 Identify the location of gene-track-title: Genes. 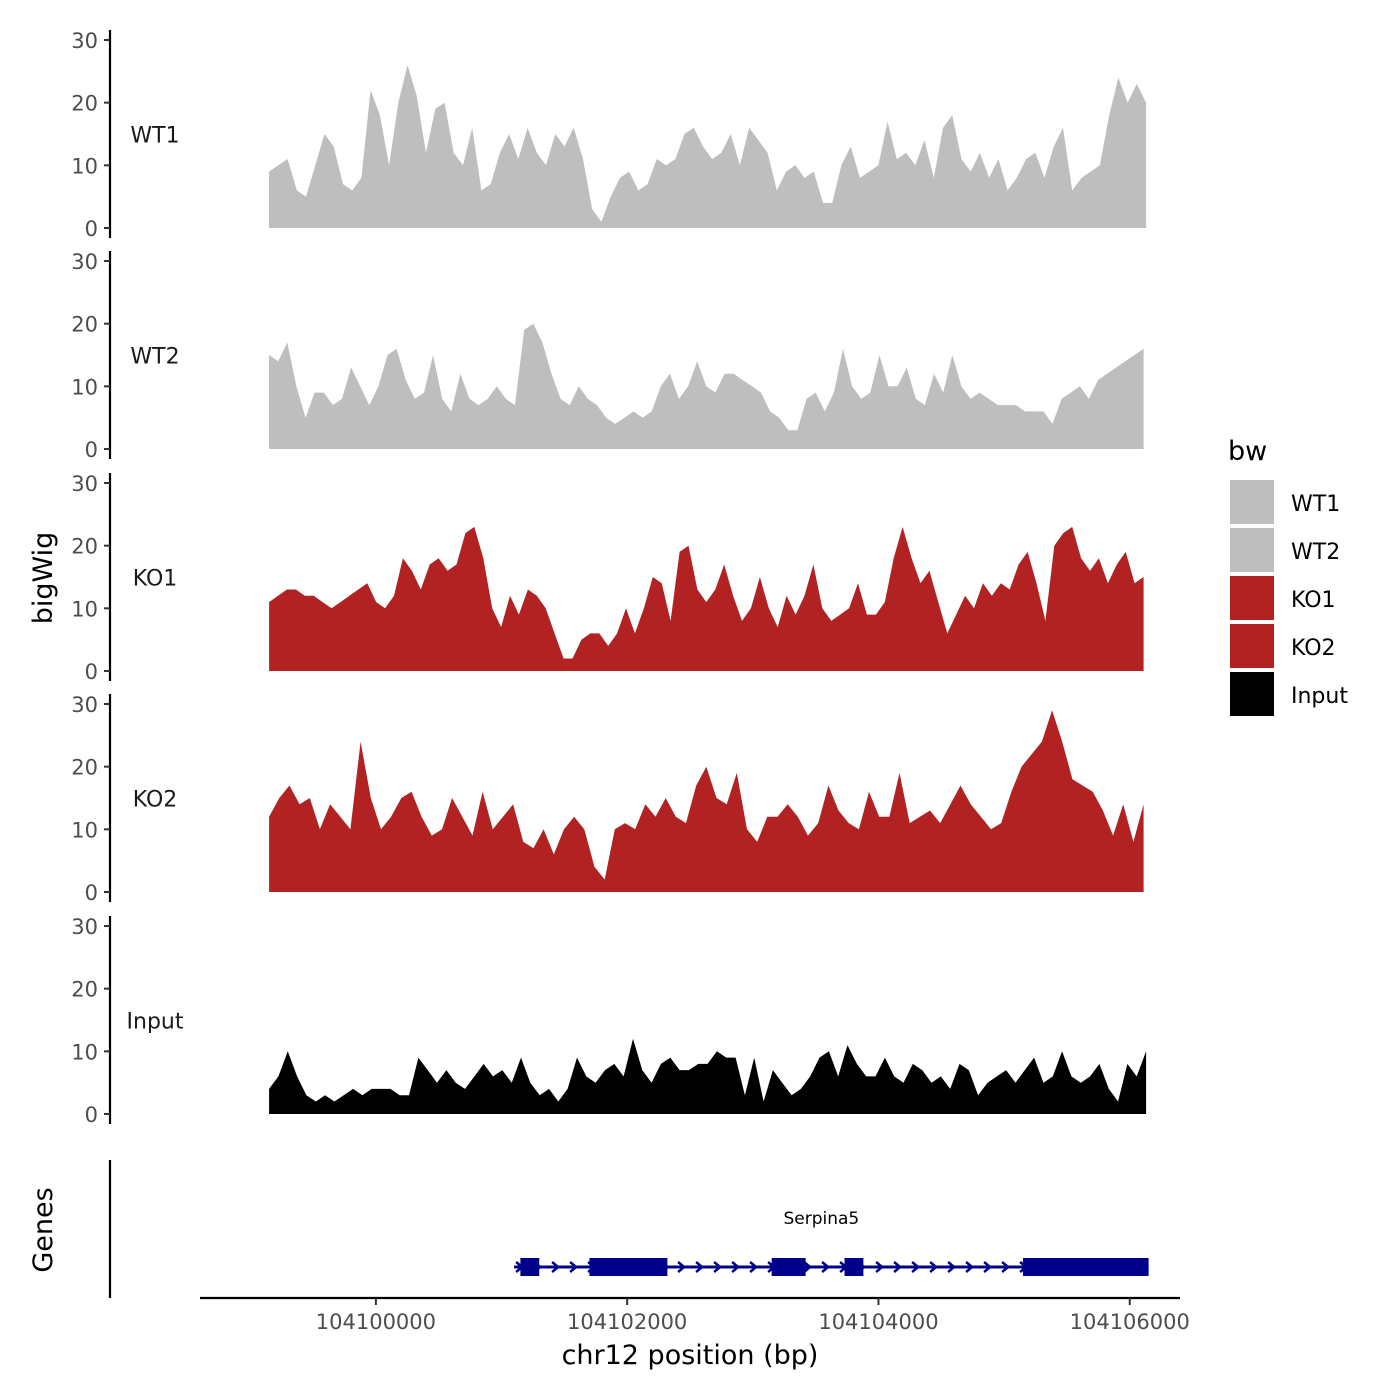
(43, 1229).